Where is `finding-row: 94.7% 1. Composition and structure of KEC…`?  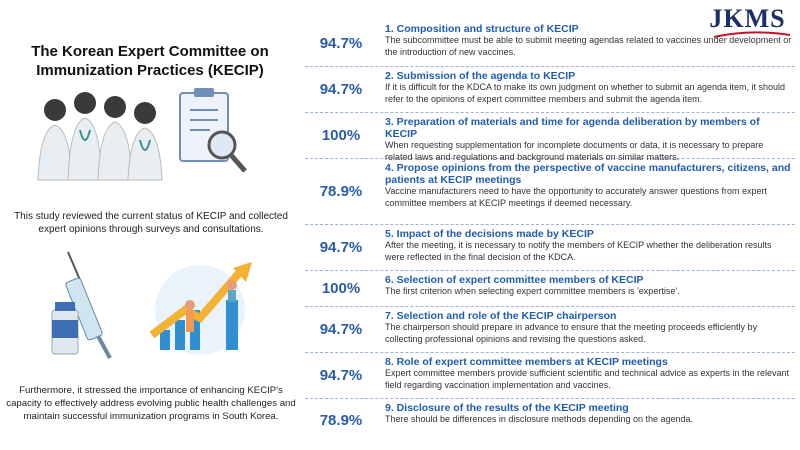
finding-row: 94.7% 1. Composition and structure of KEC… is located at coordinates (550, 43).